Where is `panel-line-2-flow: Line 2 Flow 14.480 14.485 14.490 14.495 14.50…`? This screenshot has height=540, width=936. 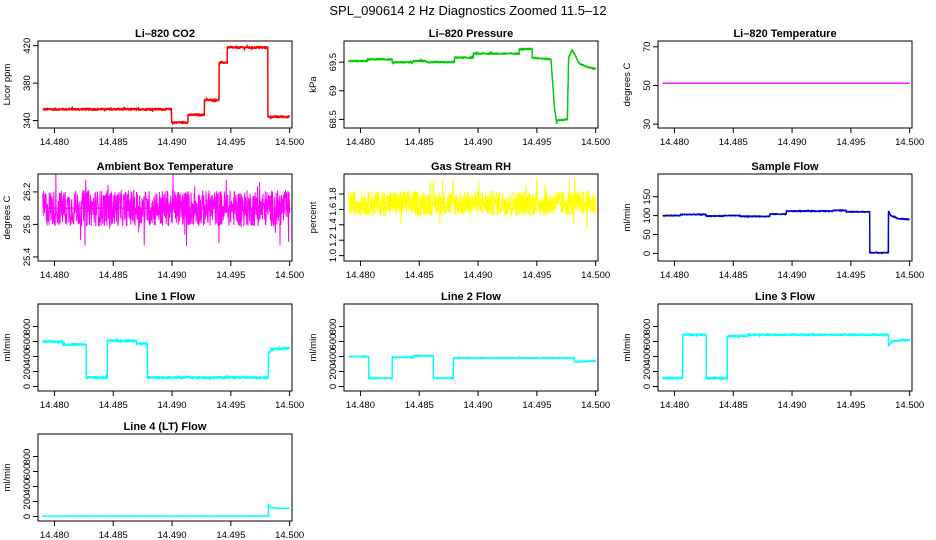
panel-line-2-flow: Line 2 Flow 14.480 14.485 14.490 14.495 14.50… is located at coordinates (459, 351).